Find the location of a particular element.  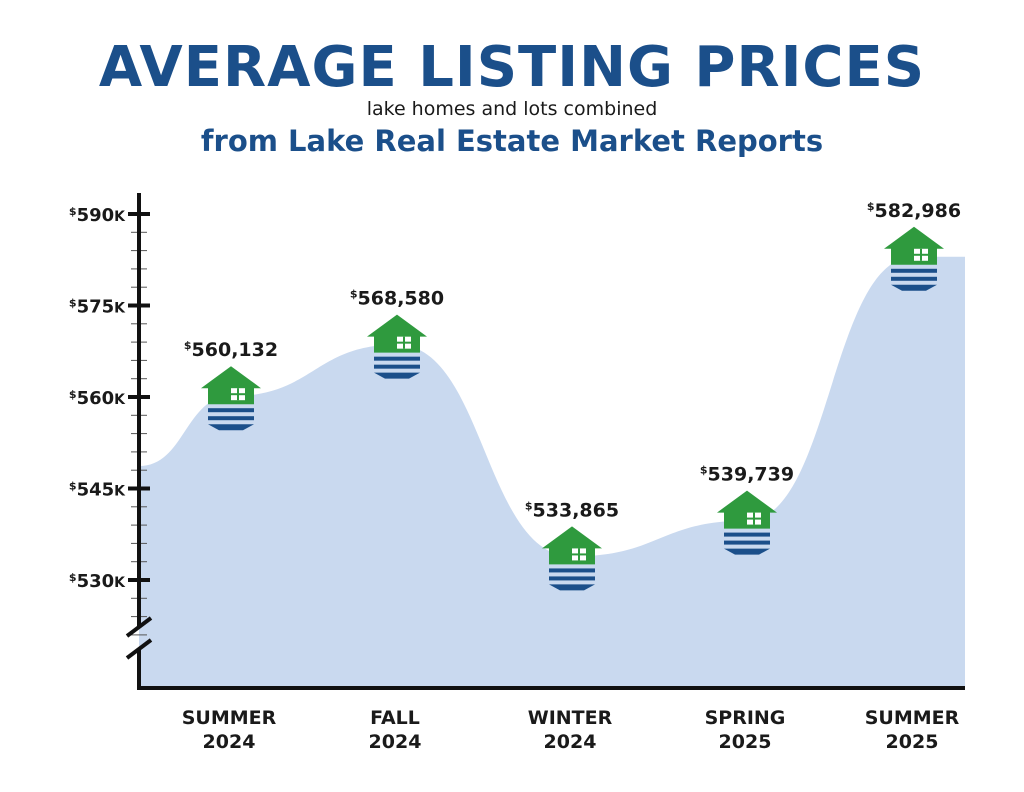

y-tick-label: $560K is located at coordinates (97, 398).